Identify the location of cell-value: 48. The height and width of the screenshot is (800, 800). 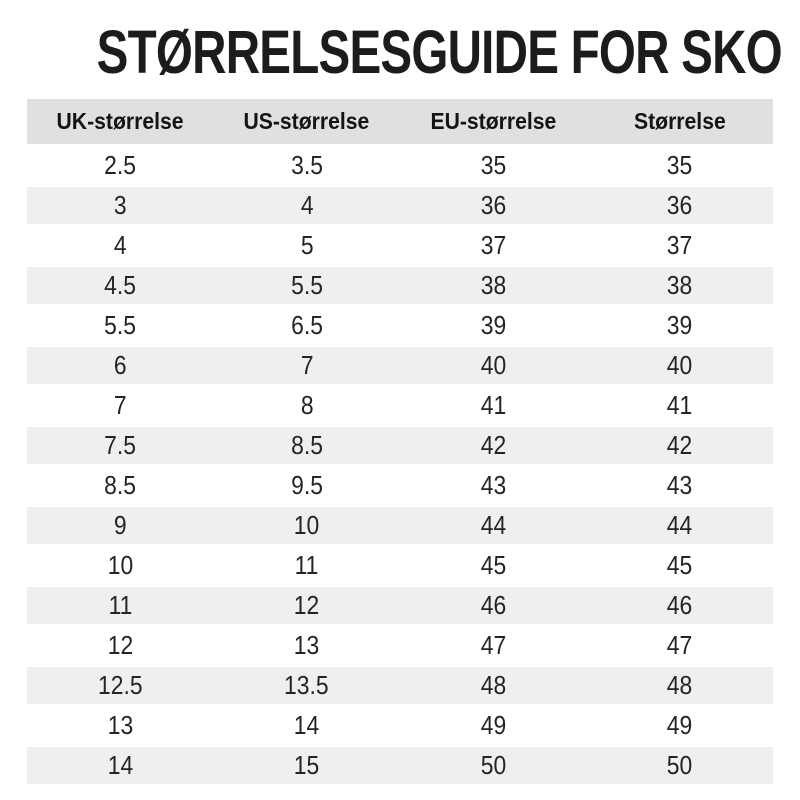
(493, 685).